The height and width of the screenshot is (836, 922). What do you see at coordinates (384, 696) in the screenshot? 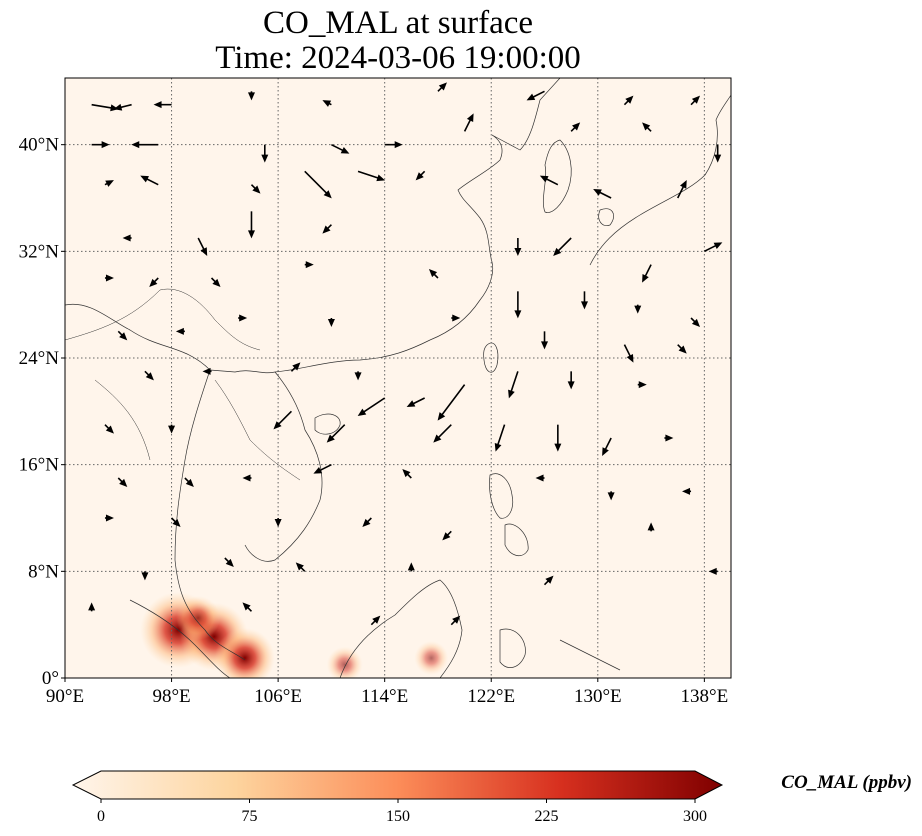
I see `lon-tick-label: 114°E` at bounding box center [384, 696].